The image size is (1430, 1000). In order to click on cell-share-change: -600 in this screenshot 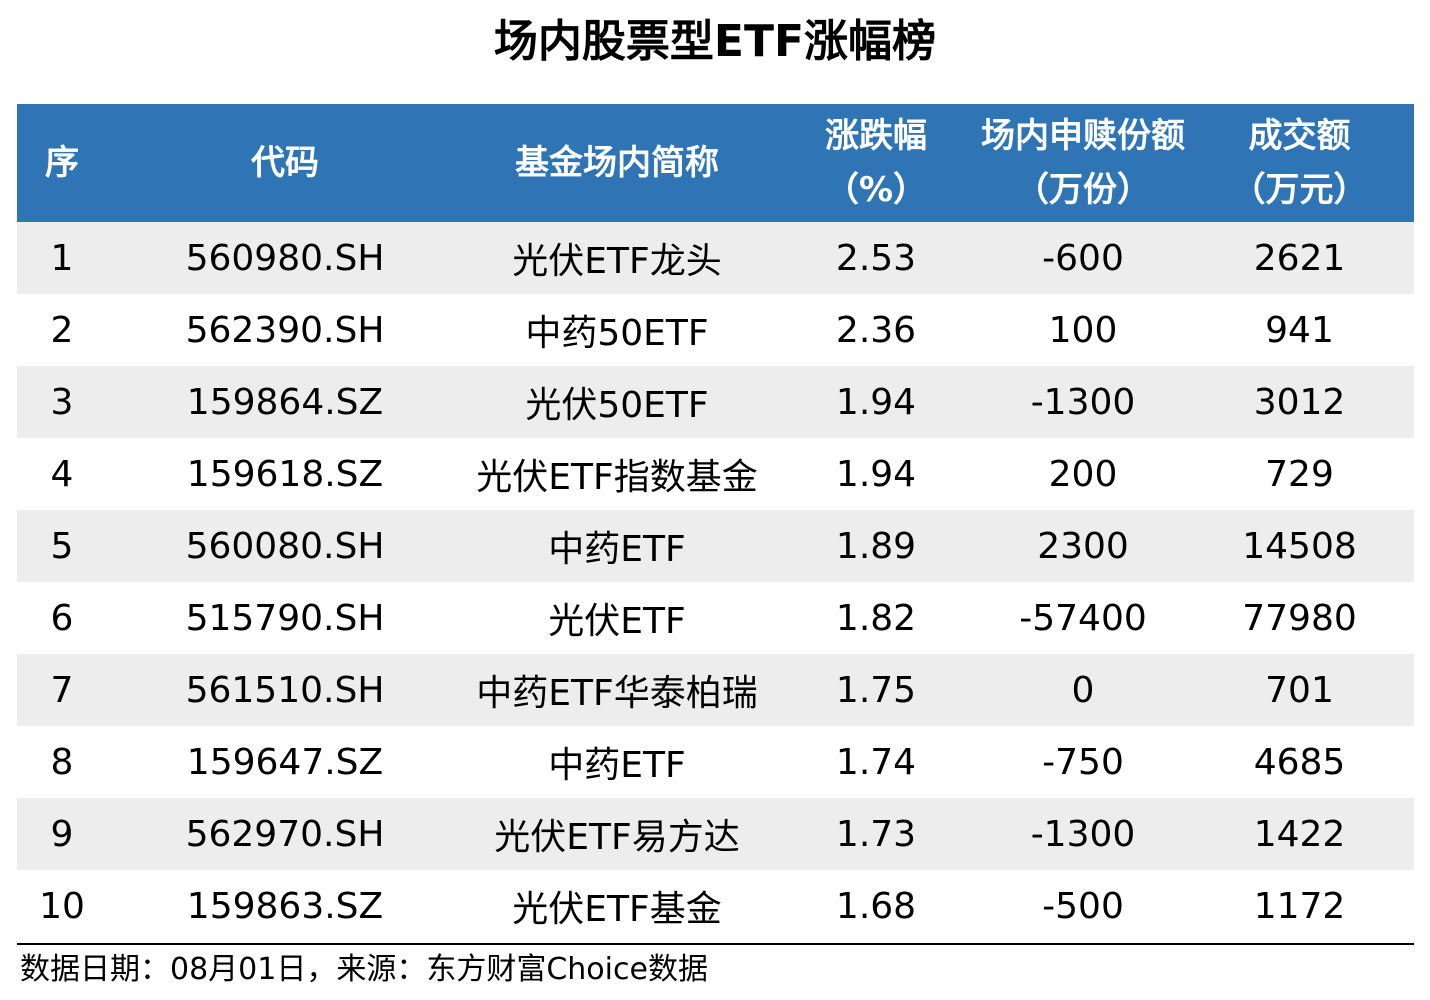, I will do `click(1083, 258)`.